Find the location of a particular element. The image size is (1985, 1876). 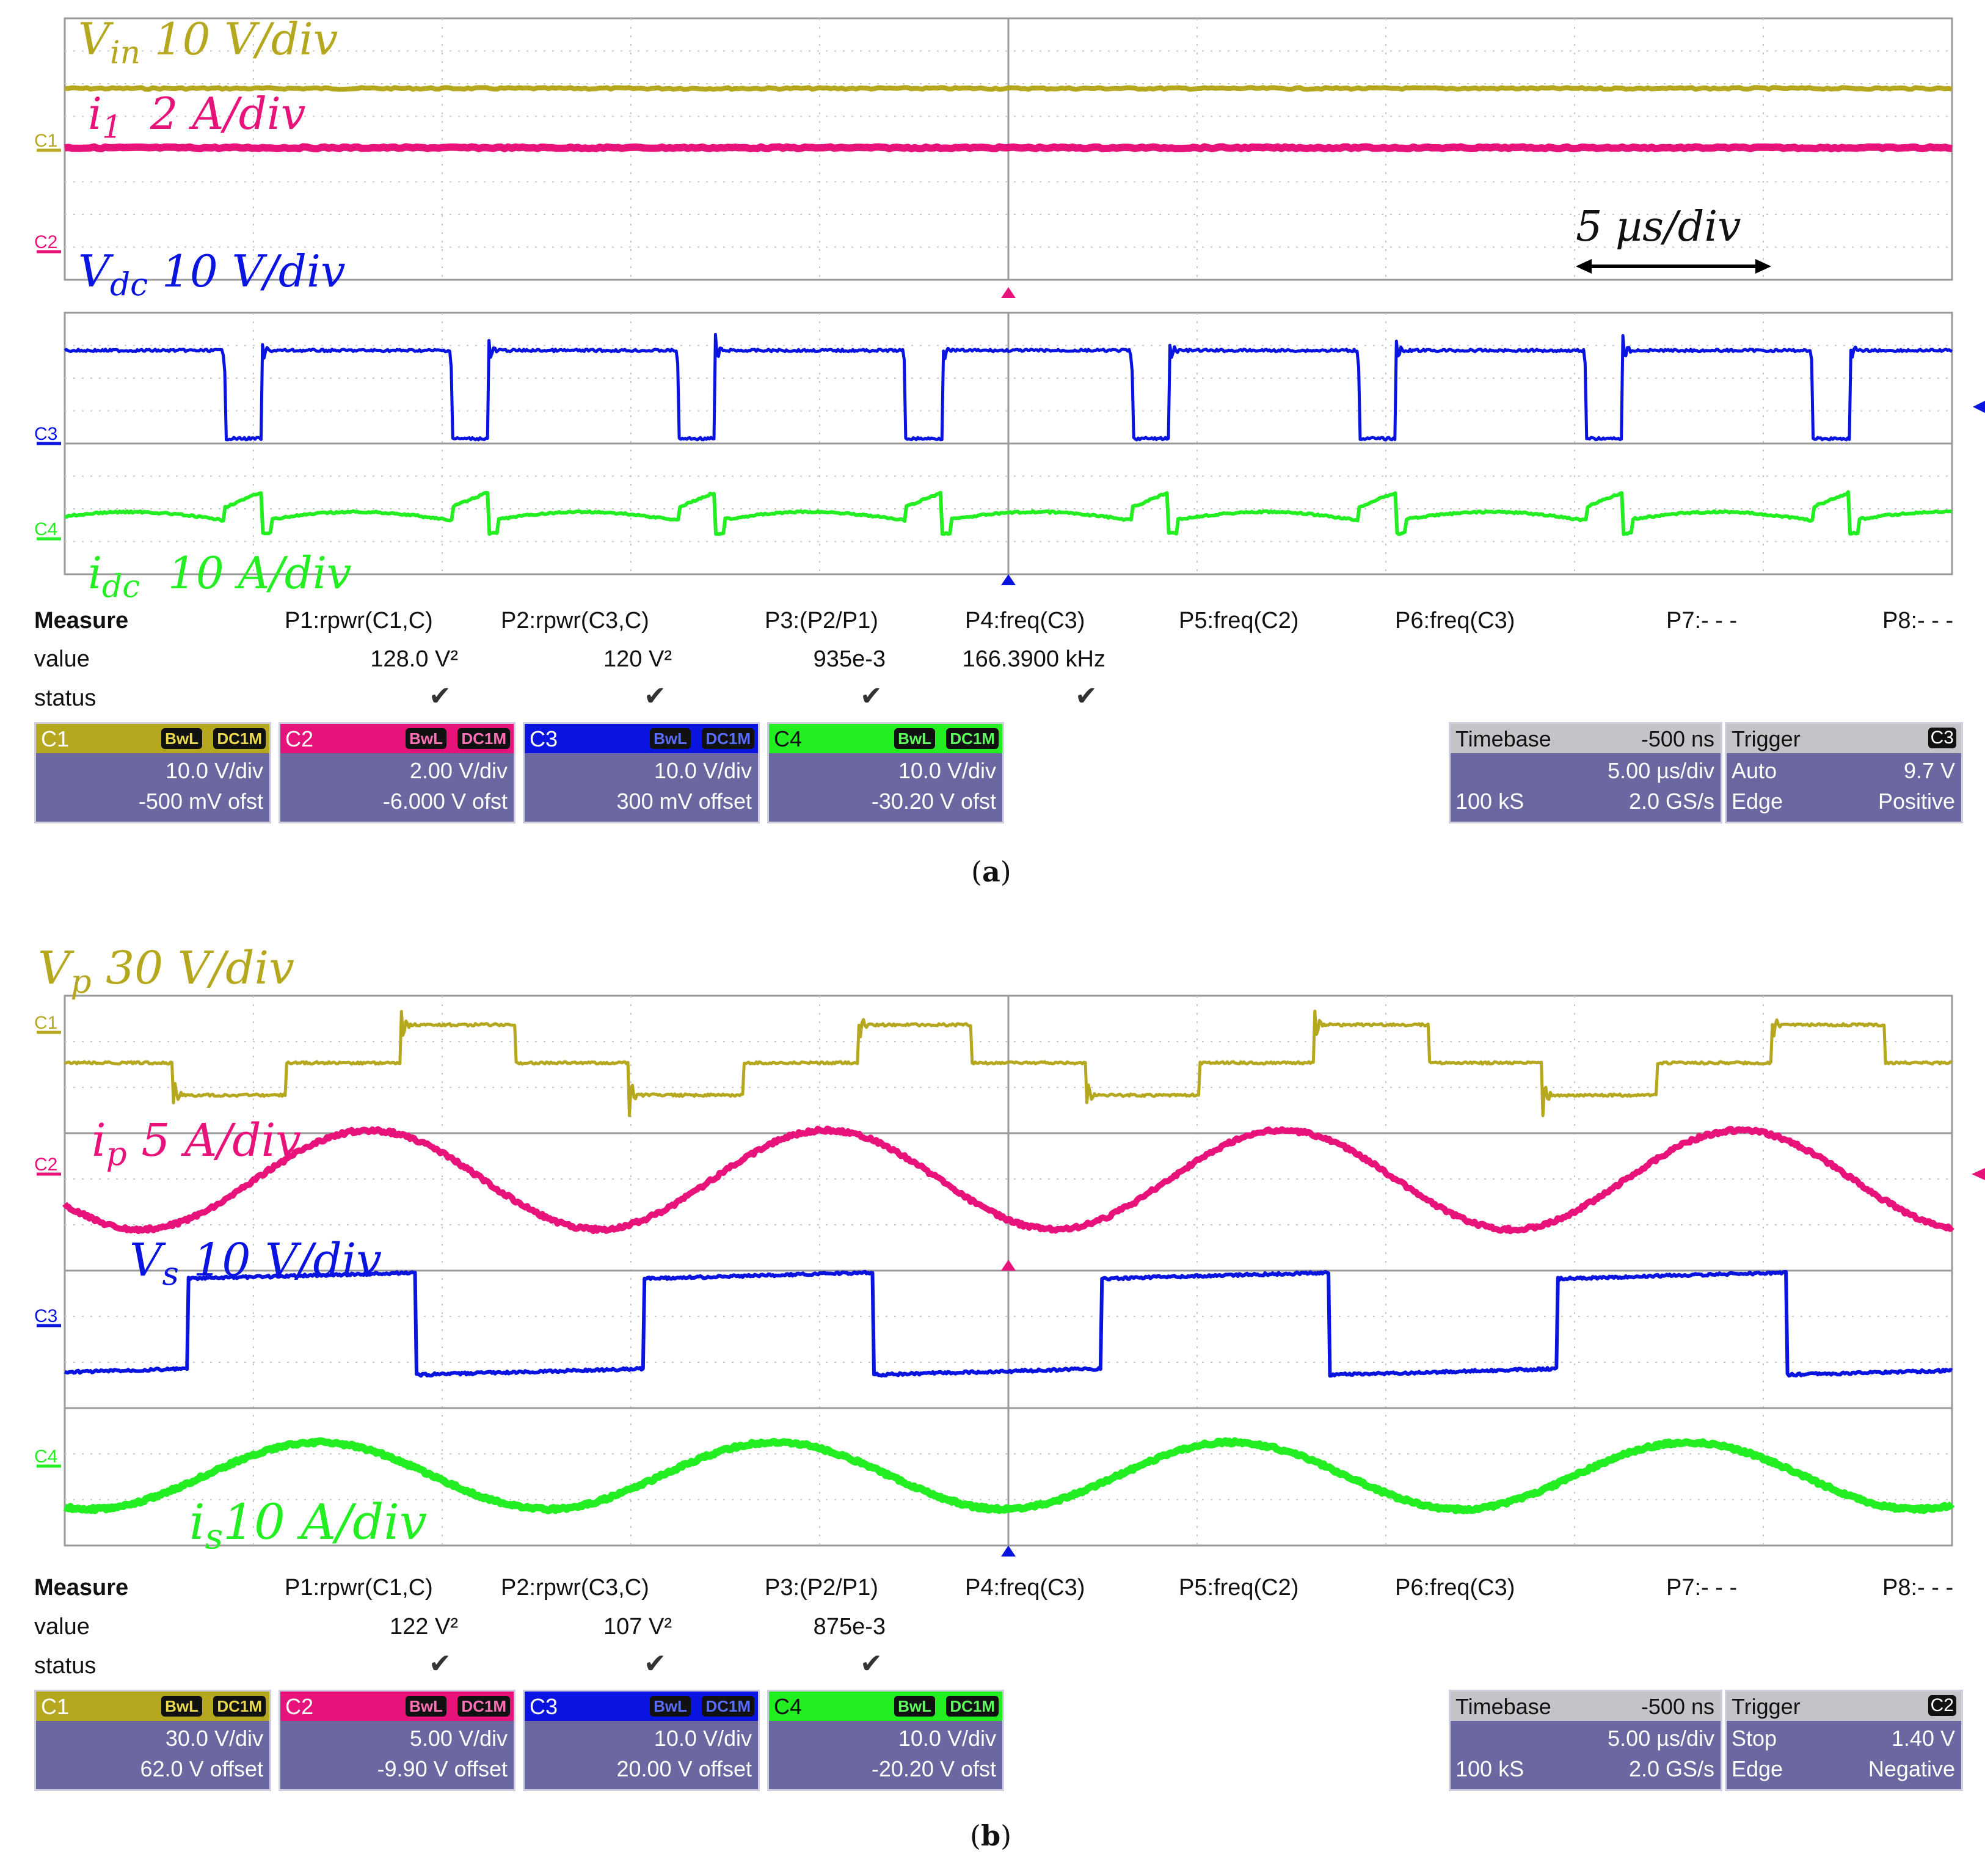

measure-status-row-label: status is located at coordinates (65, 698).